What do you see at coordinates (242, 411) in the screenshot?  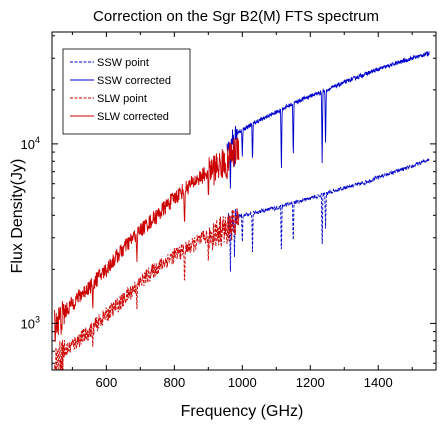 I see `x-axis-label: Frequency (GHz)` at bounding box center [242, 411].